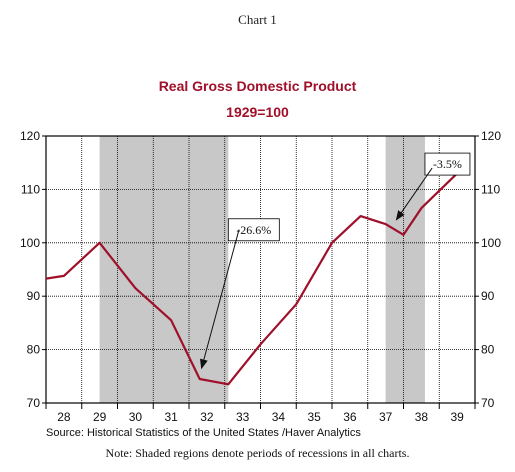  Describe the element at coordinates (488, 403) in the screenshot. I see `y-tick-label-right: 70` at that location.